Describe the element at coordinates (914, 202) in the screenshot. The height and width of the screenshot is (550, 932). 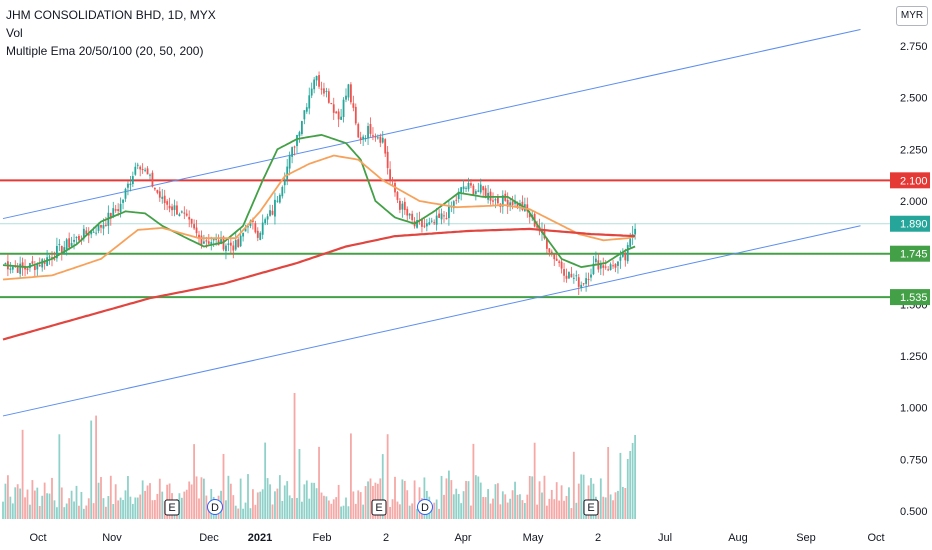
I see `price-tick-label: 2.000` at that location.